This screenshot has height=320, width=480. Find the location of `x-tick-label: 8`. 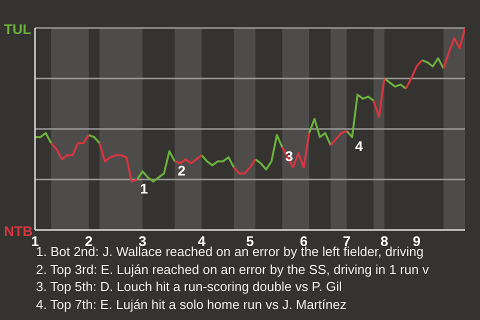

x-tick-label: 8 is located at coordinates (384, 240).